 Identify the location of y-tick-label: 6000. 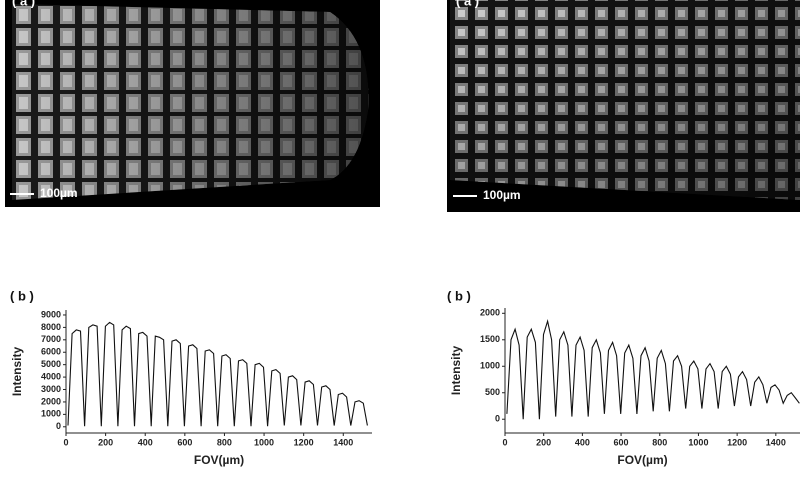
(51, 352).